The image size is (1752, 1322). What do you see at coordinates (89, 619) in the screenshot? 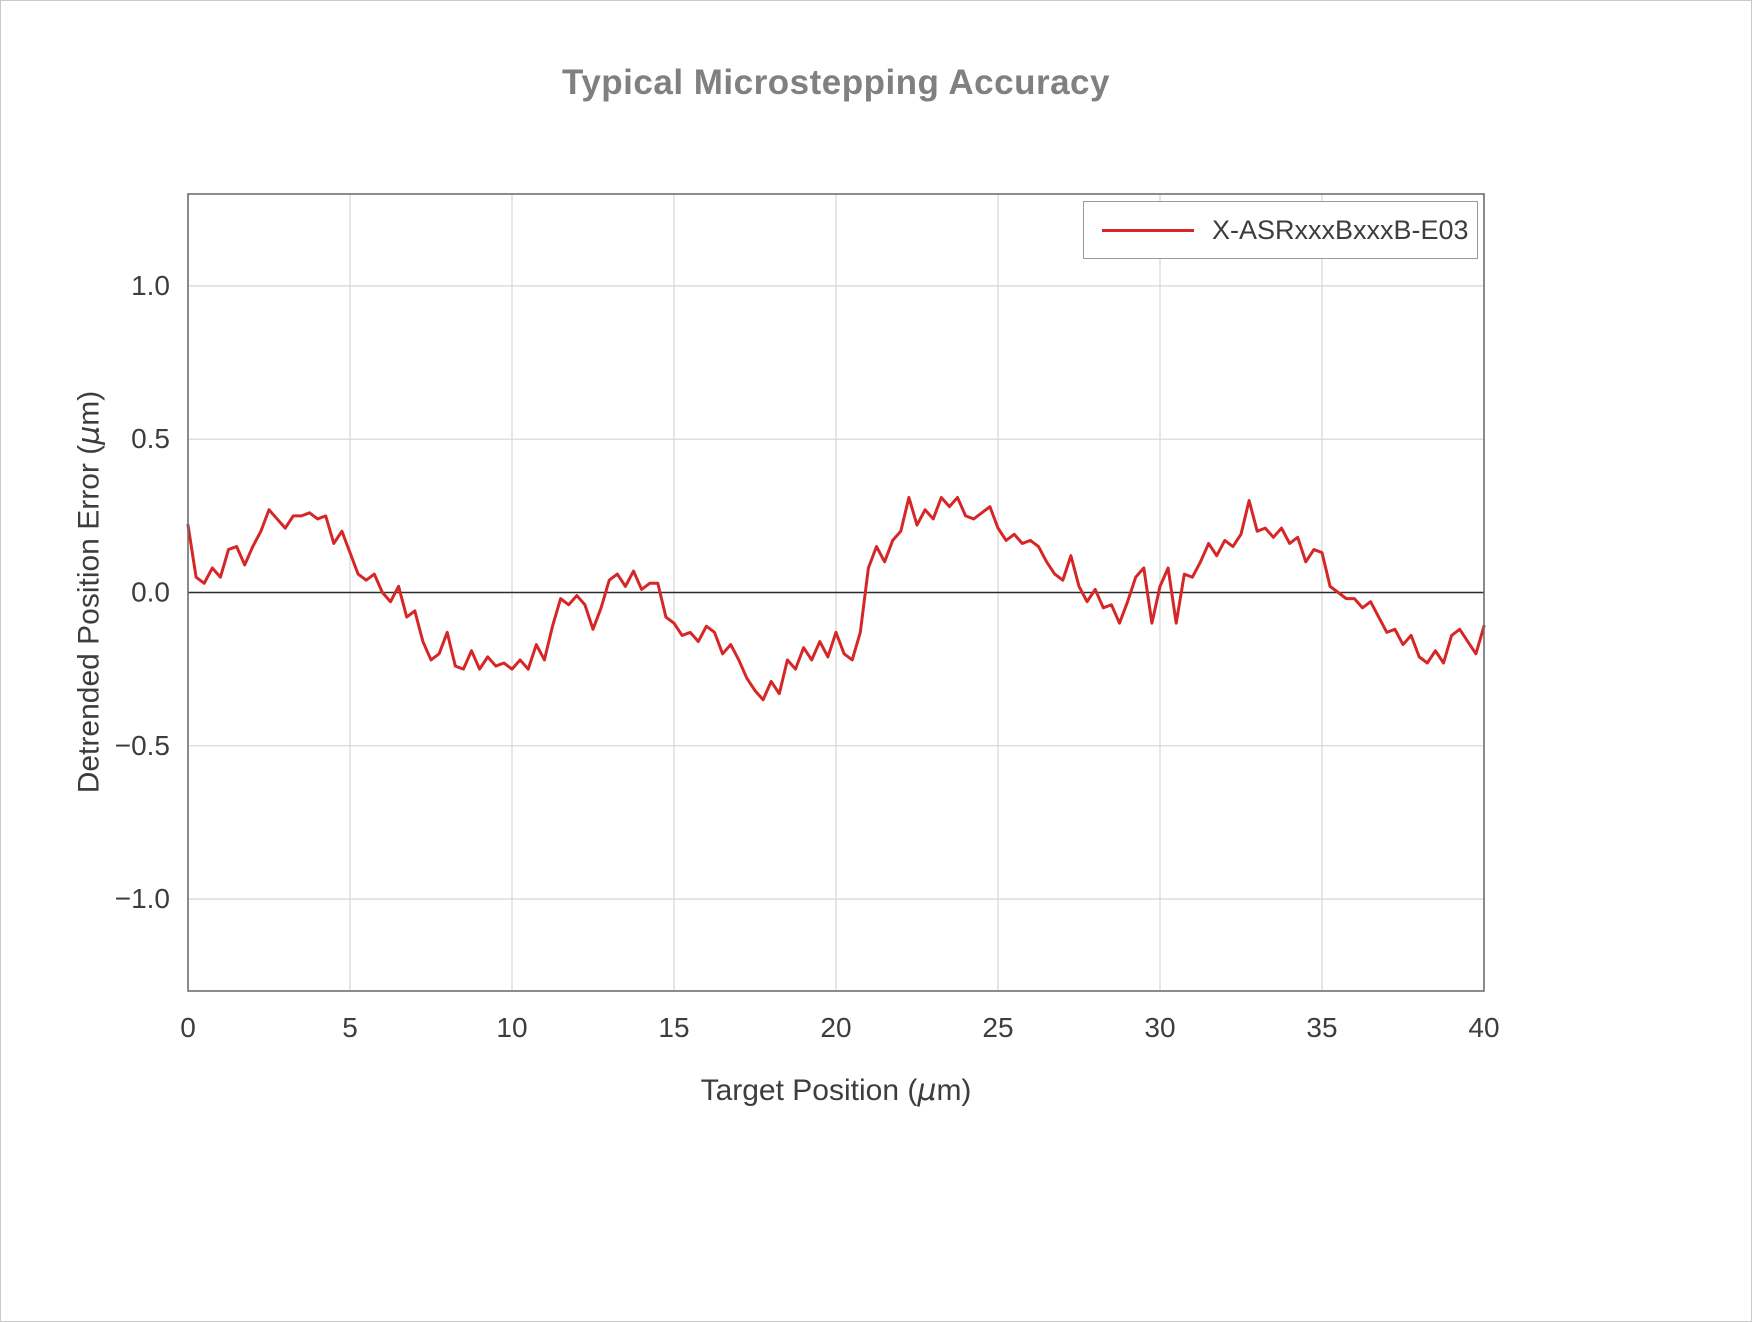
I see `y-axis-label-text: Detrended Position Error (` at bounding box center [89, 619].